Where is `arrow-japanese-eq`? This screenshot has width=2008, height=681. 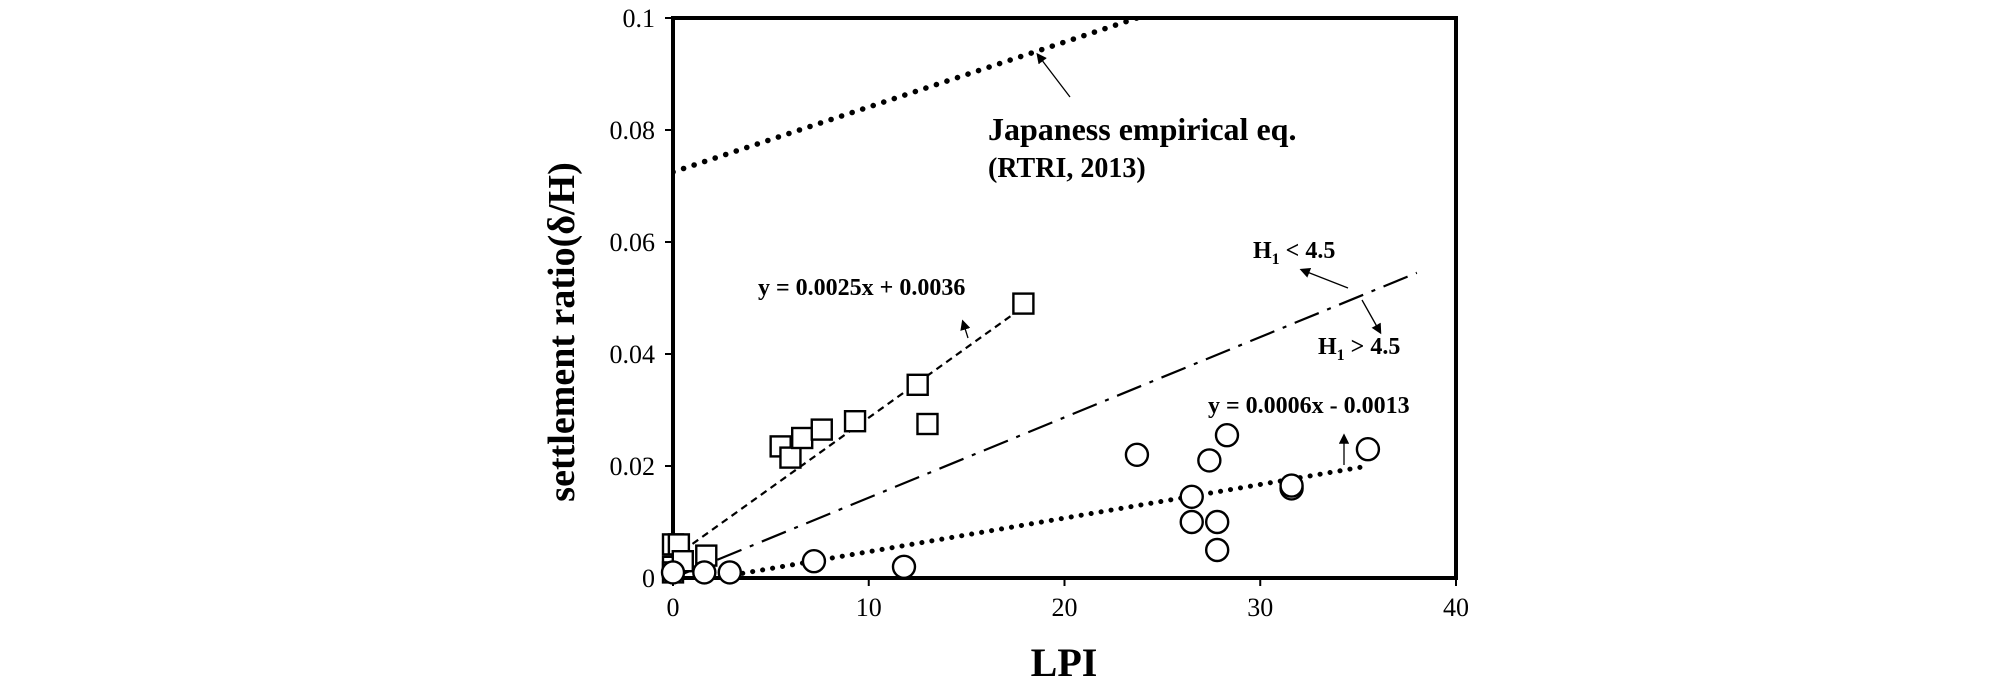
arrow-japanese-eq is located at coordinates (1053, 75).